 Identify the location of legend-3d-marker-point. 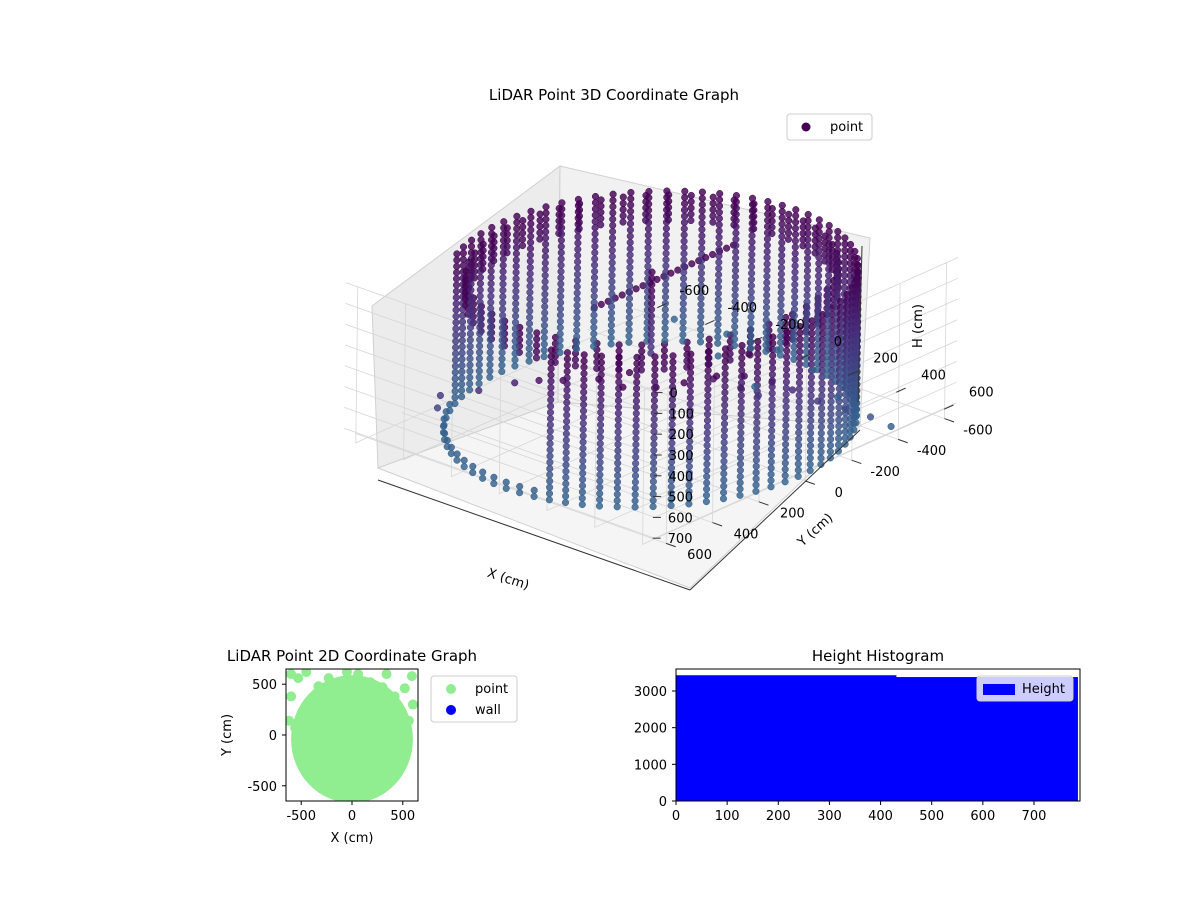
(806, 127).